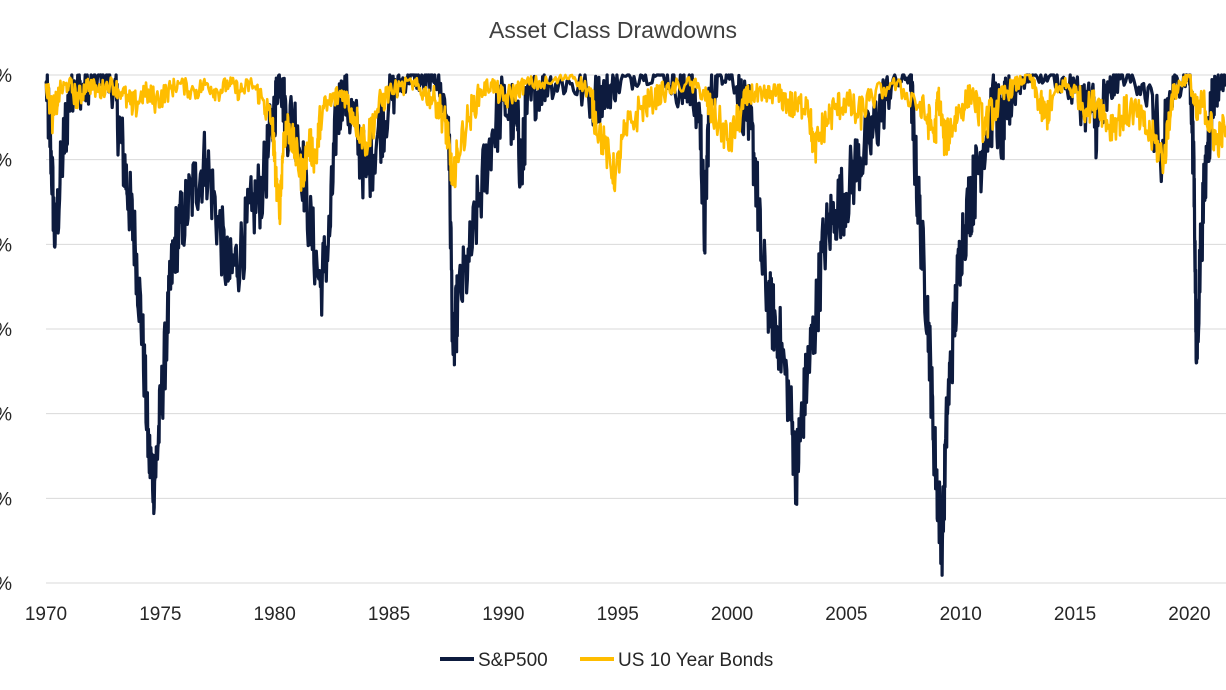  What do you see at coordinates (6, 245) in the screenshot?
I see `y-tick-label: -20%` at bounding box center [6, 245].